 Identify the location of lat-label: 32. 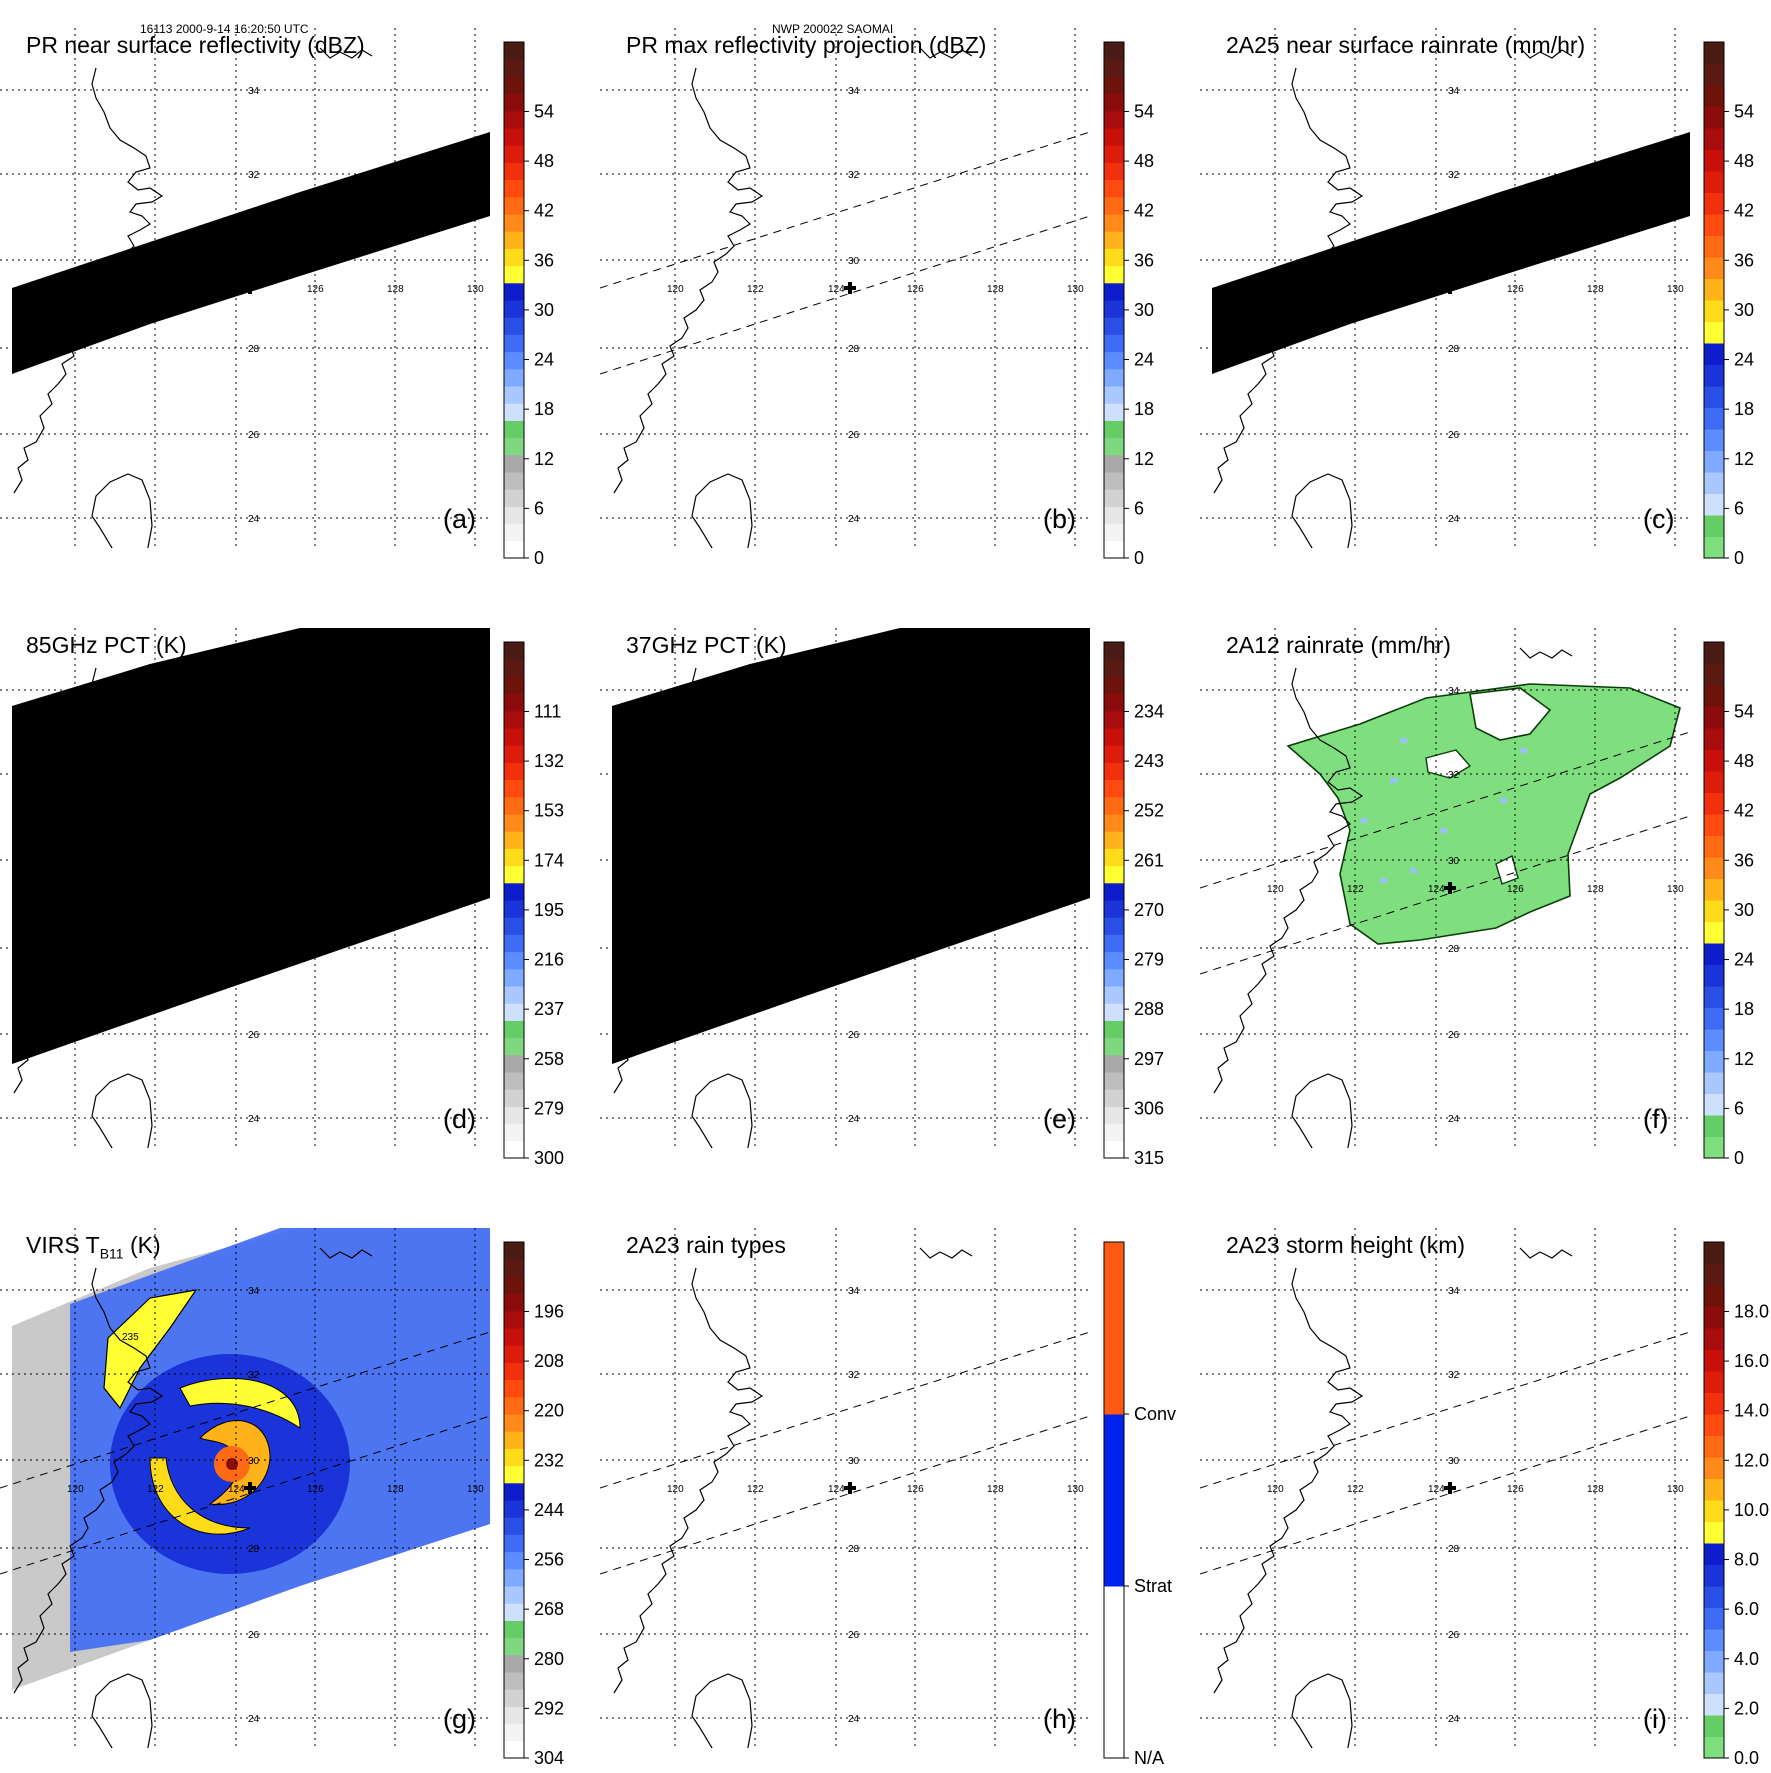
(1454, 775).